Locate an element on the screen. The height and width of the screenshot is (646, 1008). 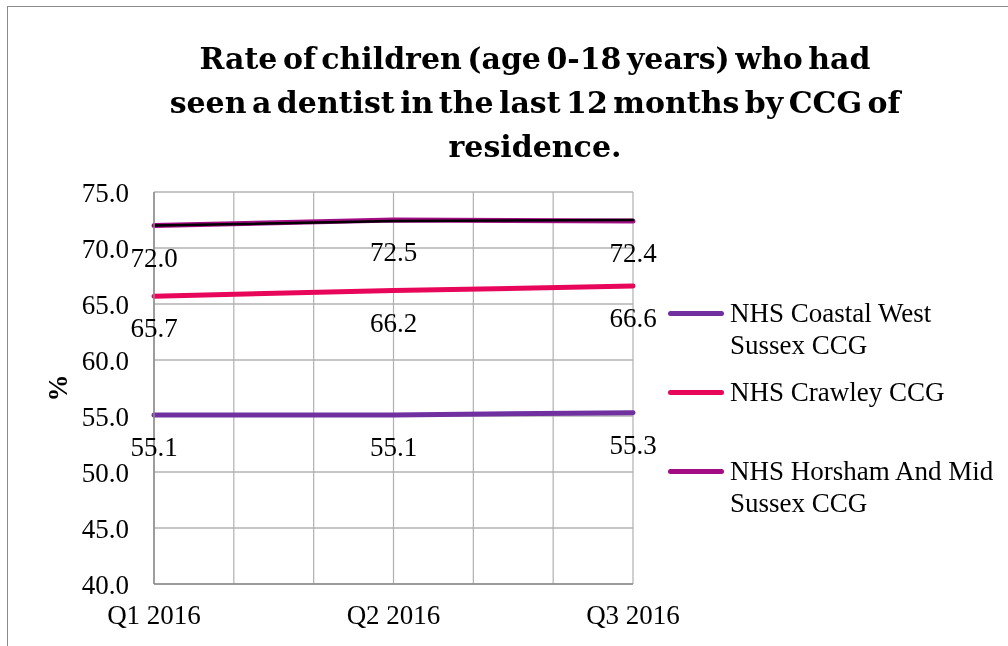
chart-title: Rate of children (age 0-18 years) who had seen a dentist in the last 12 months by CCG of residence. is located at coordinates (535, 103).